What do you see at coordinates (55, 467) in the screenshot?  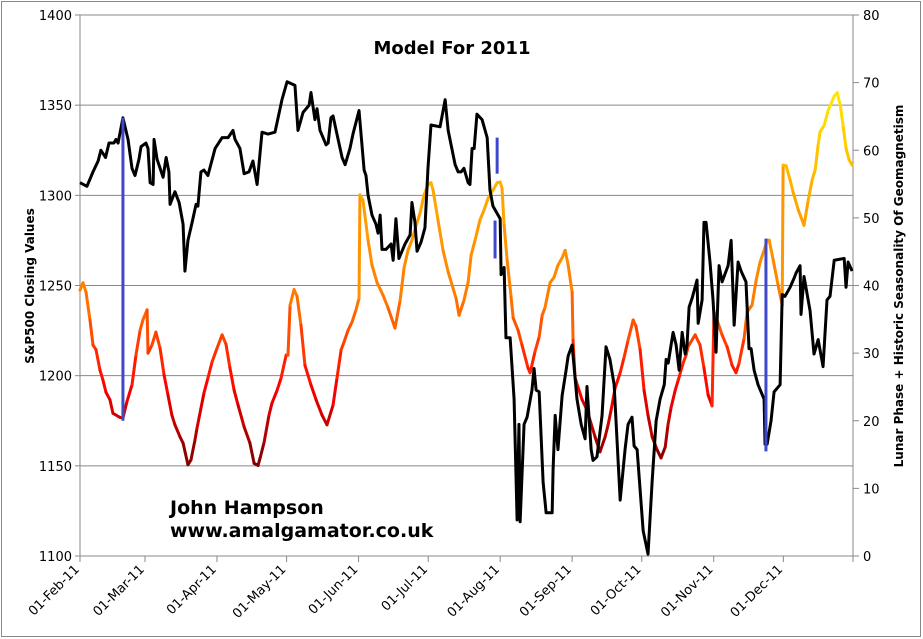 I see `y-tick-label: 1150` at bounding box center [55, 467].